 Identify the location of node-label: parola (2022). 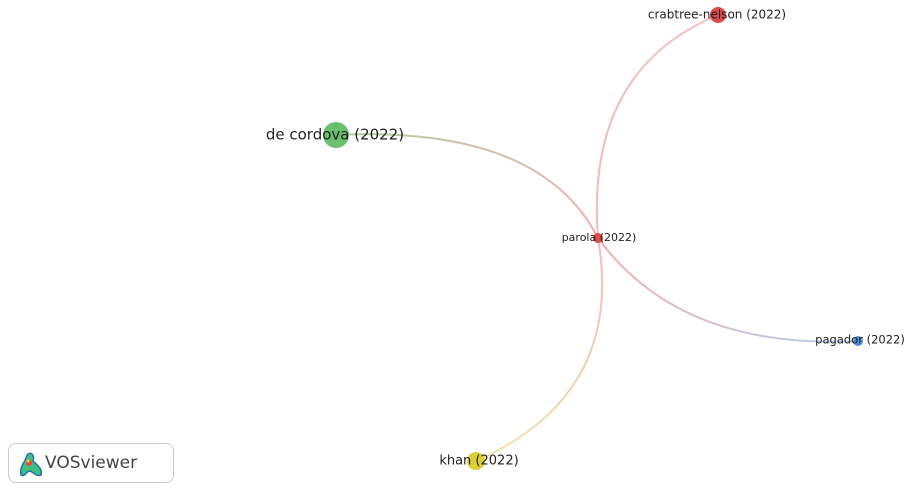
(599, 237).